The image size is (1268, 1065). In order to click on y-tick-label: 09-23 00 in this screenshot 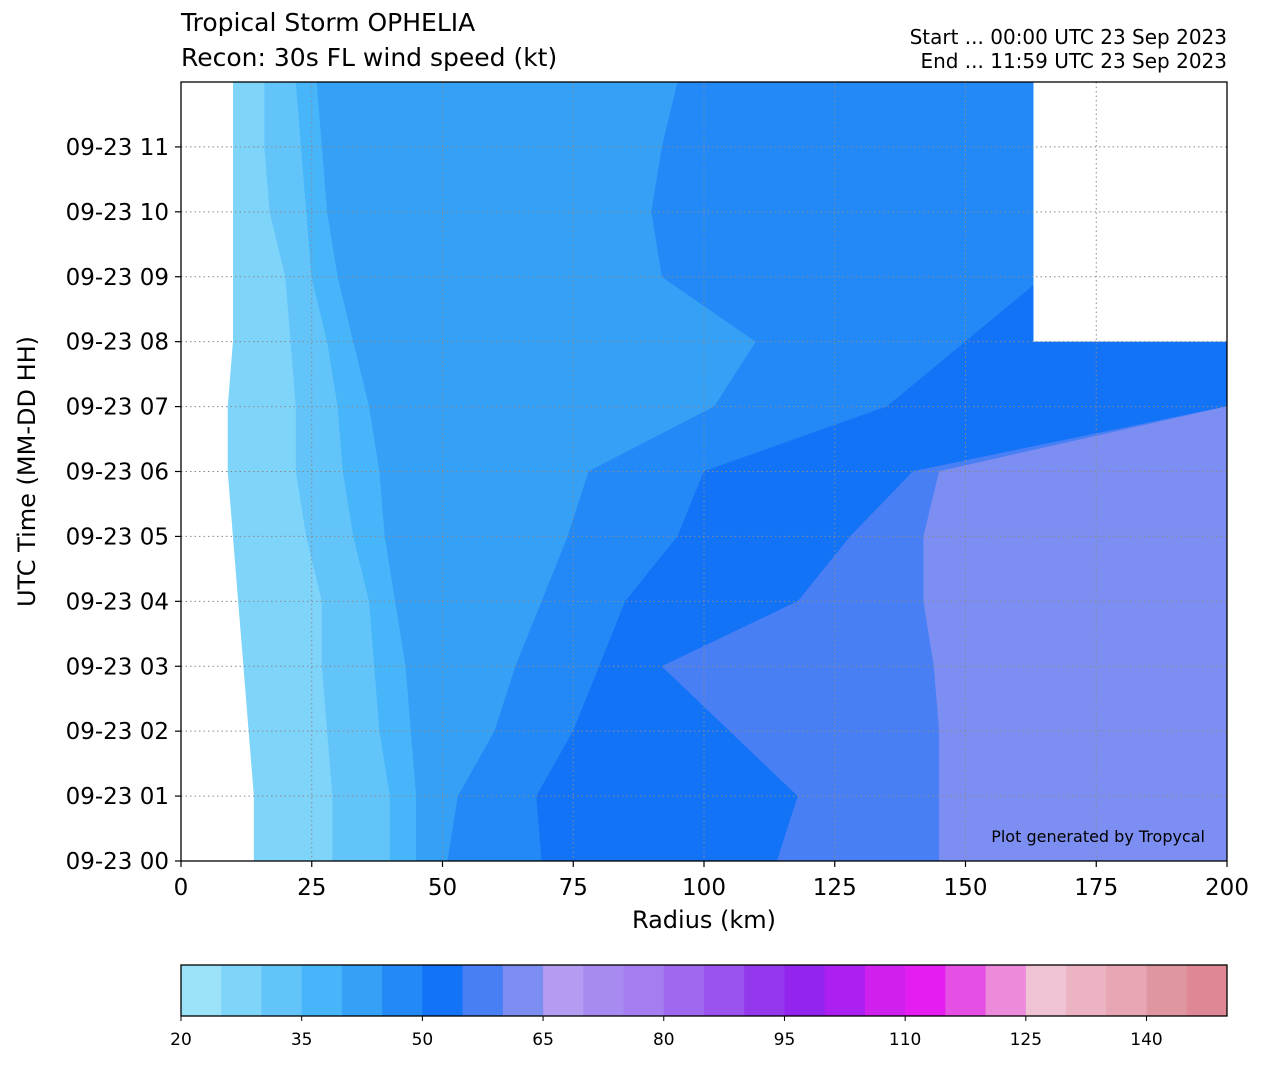, I will do `click(117, 862)`.